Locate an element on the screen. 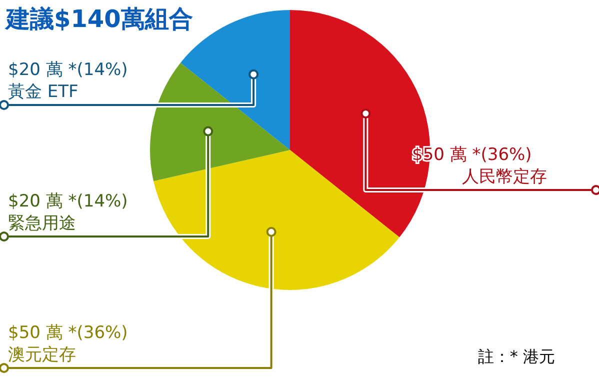 This screenshot has height=390, width=599. chart-title: 建議$140萬組合 is located at coordinates (98, 19).